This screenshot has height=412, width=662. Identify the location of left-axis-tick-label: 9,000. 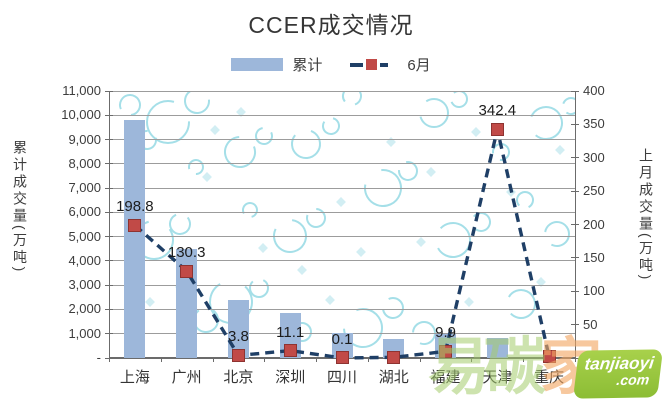
(84, 139).